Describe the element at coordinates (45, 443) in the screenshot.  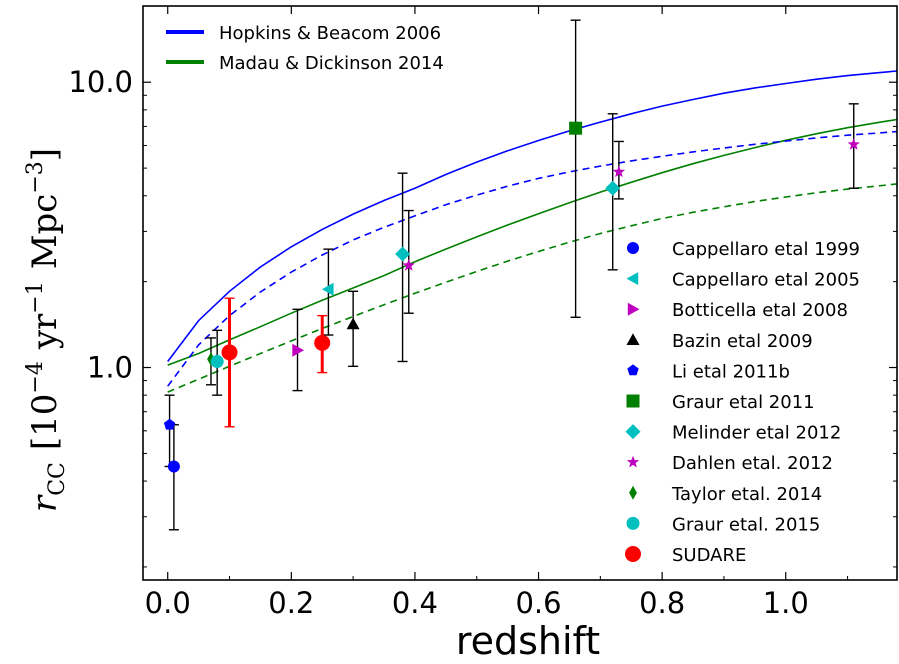
I see `y-axis-bracket-open: [` at that location.